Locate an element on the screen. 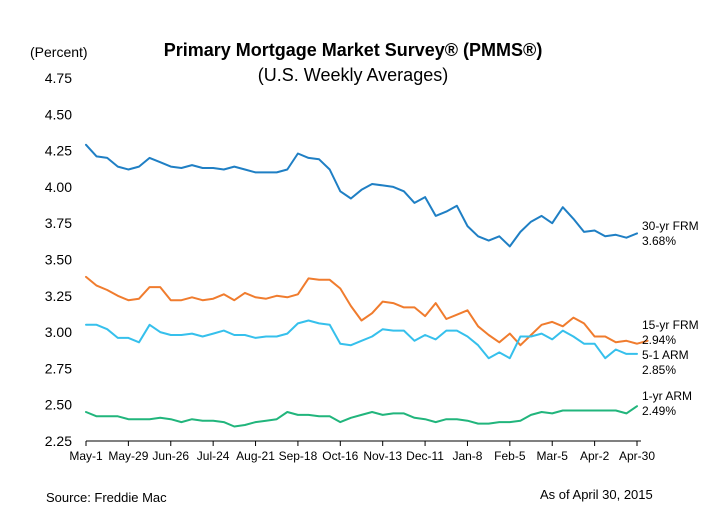 Image resolution: width=706 pixels, height=528 pixels. x-tick-label: Mar-5 is located at coordinates (553, 456).